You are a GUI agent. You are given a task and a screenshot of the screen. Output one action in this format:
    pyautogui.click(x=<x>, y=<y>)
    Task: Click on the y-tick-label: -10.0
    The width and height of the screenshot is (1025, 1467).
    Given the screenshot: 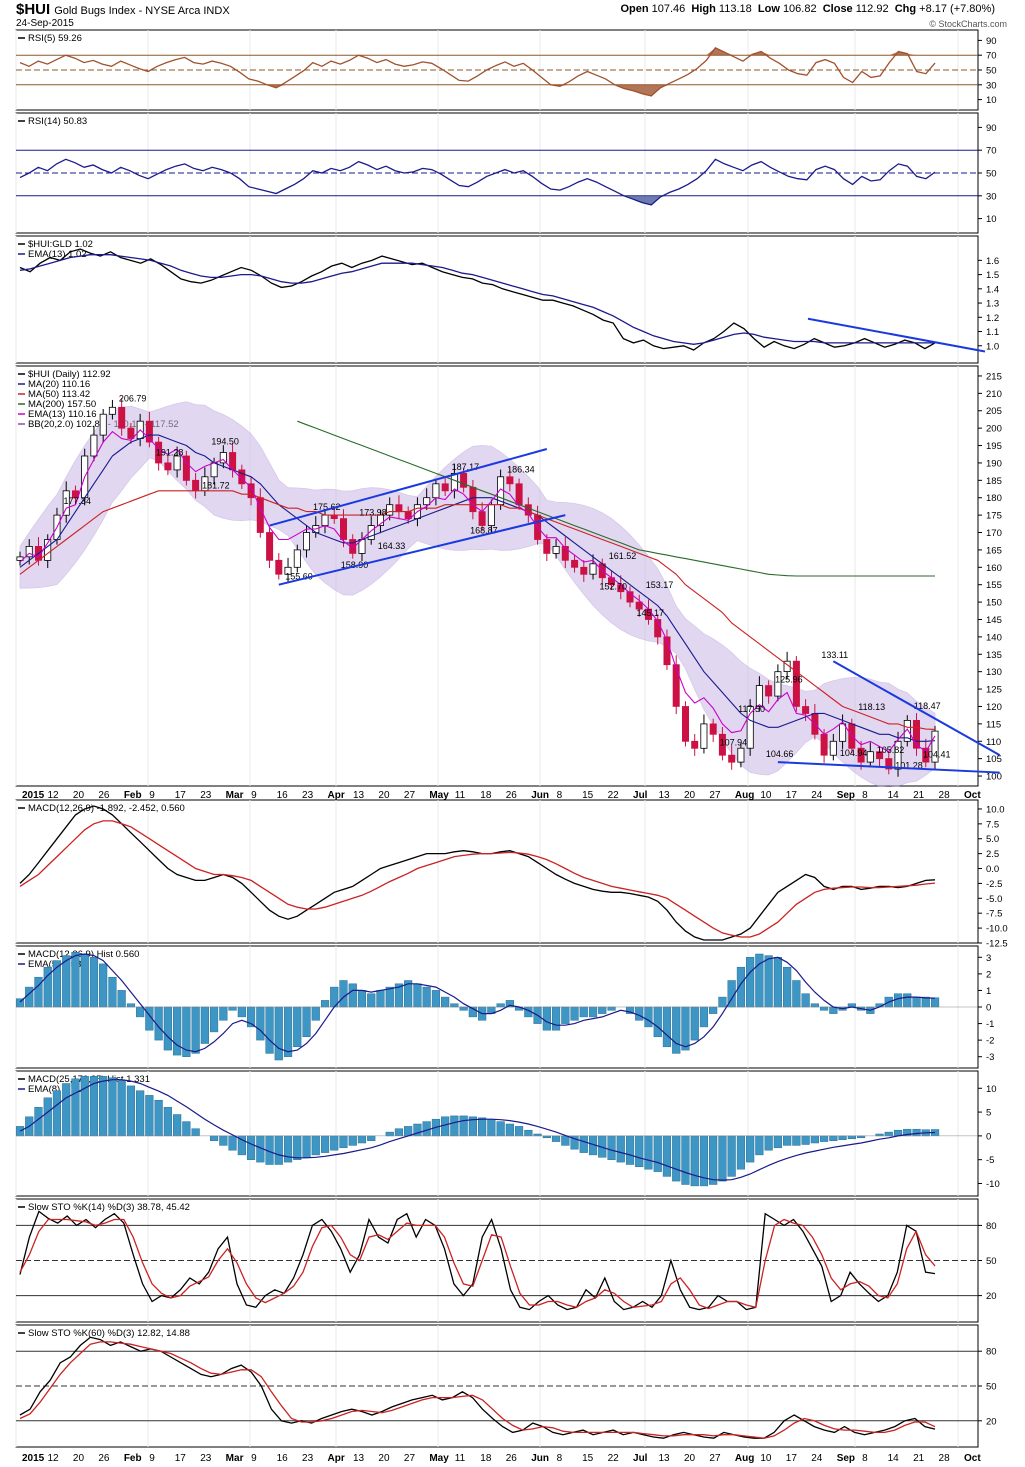 What is the action you would take?
    pyautogui.click(x=997, y=929)
    